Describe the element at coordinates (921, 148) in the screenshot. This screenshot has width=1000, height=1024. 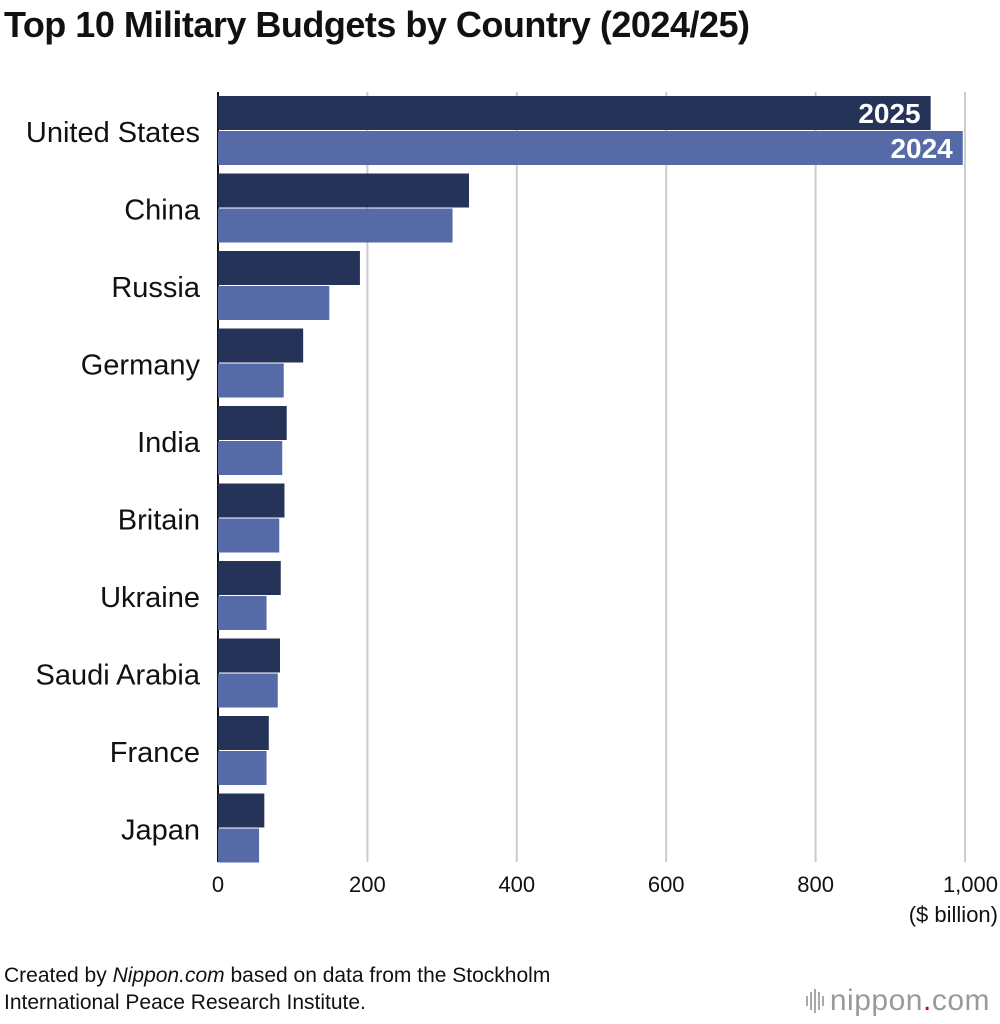
I see `series-label: 2024` at that location.